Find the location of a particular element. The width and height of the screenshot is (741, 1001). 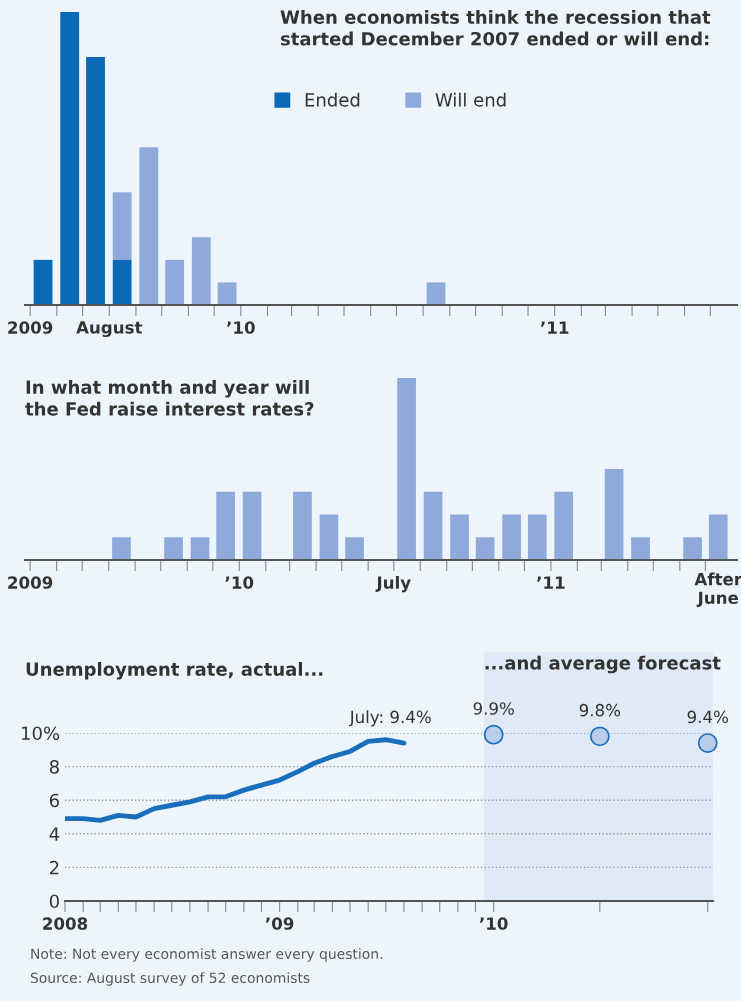

line-series is located at coordinates (236, 780).